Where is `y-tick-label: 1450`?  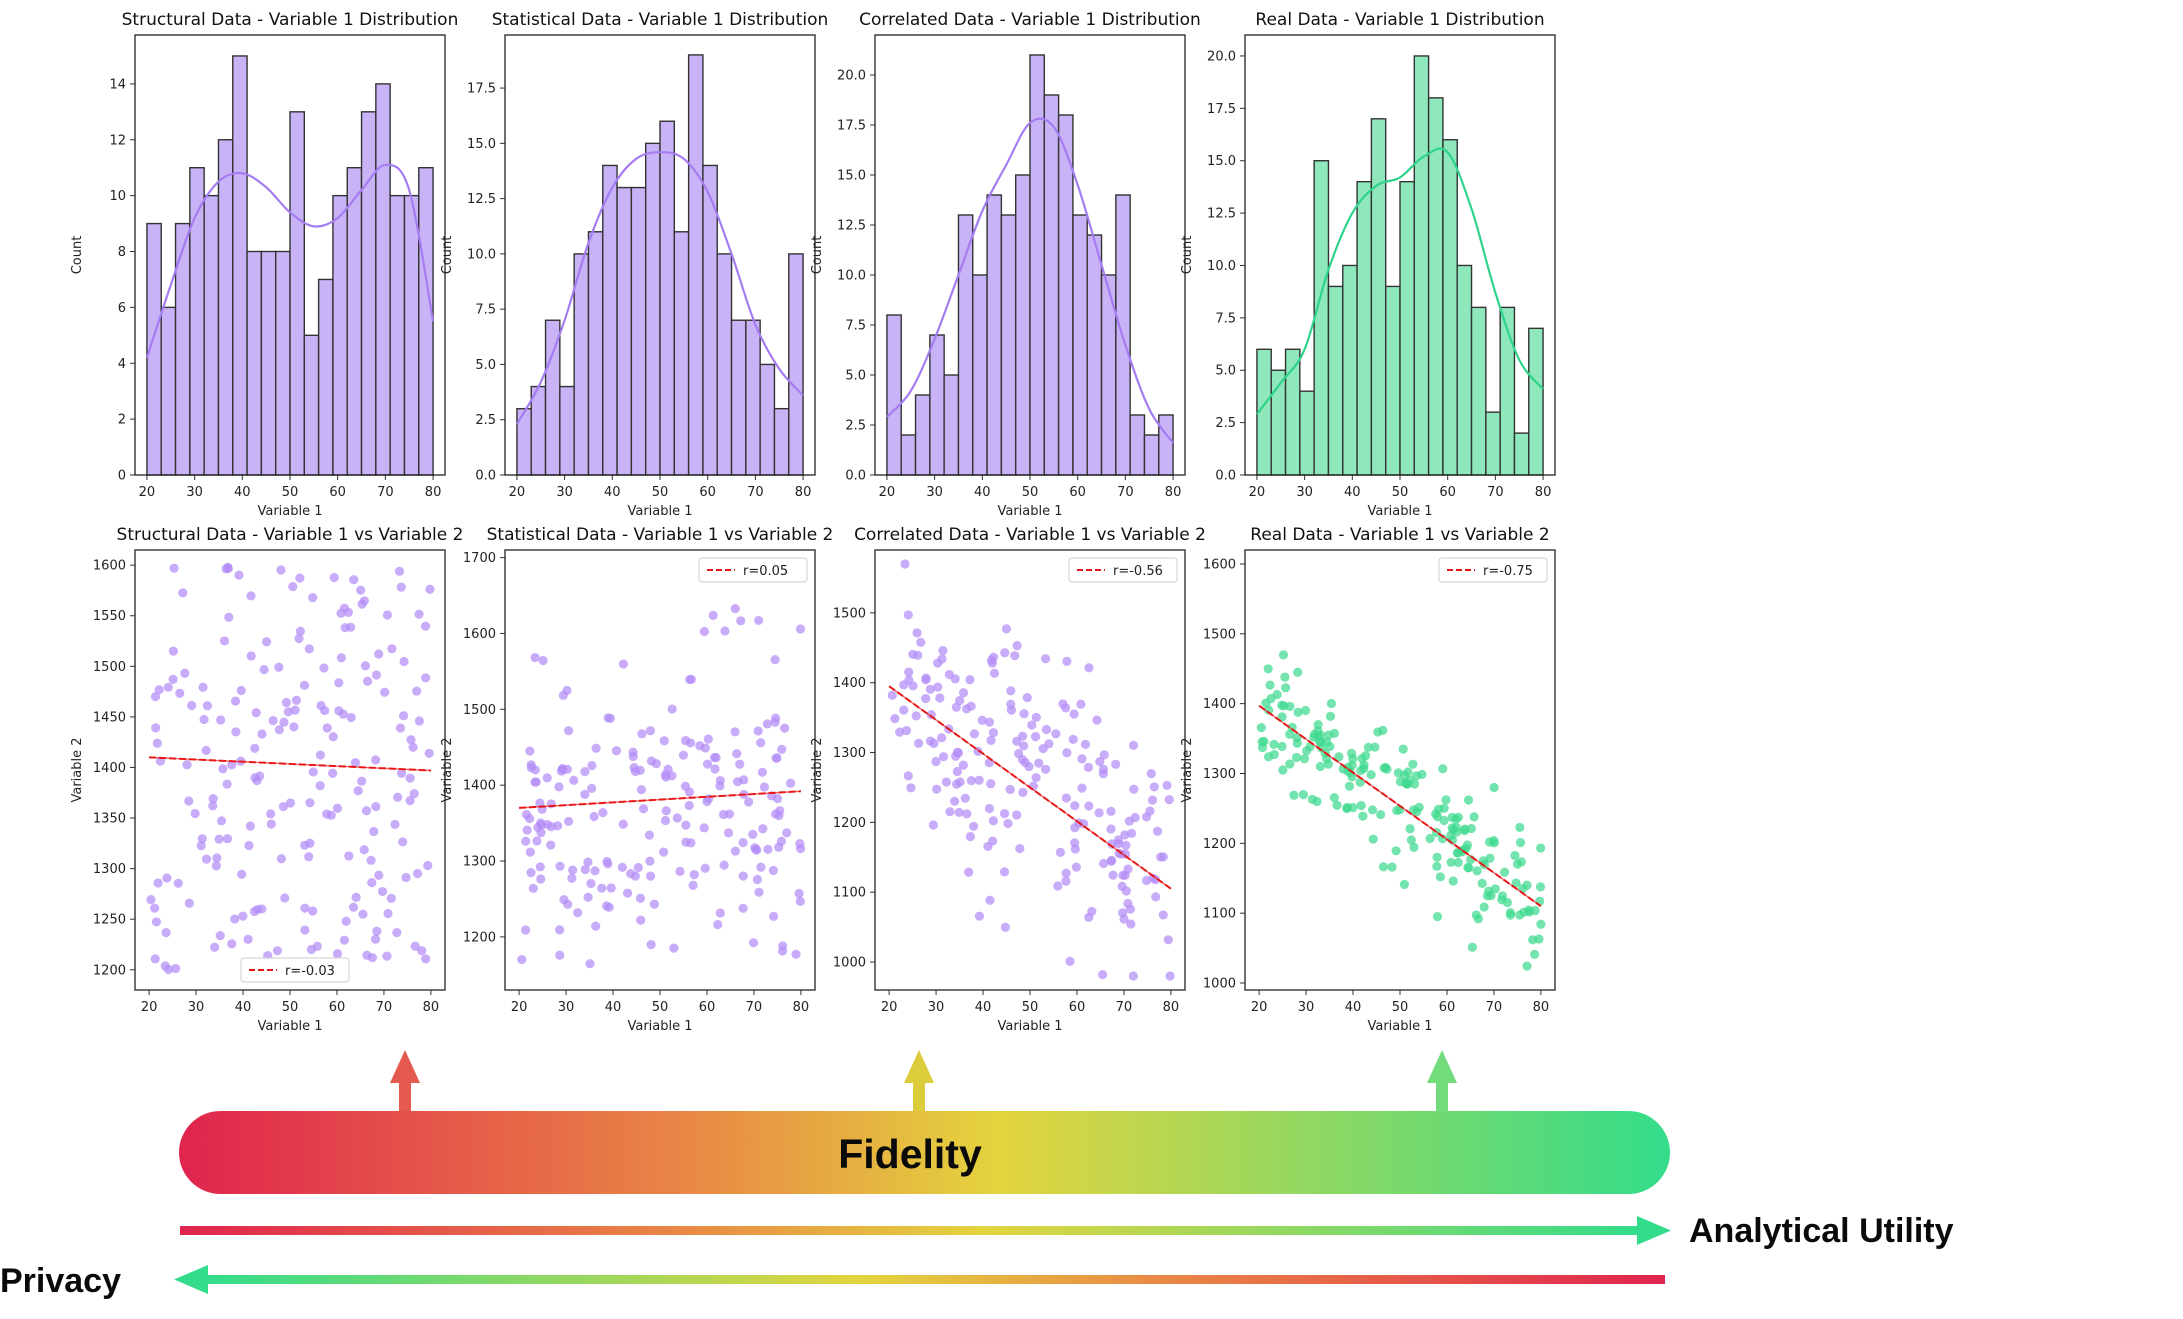 y-tick-label: 1450 is located at coordinates (109, 717).